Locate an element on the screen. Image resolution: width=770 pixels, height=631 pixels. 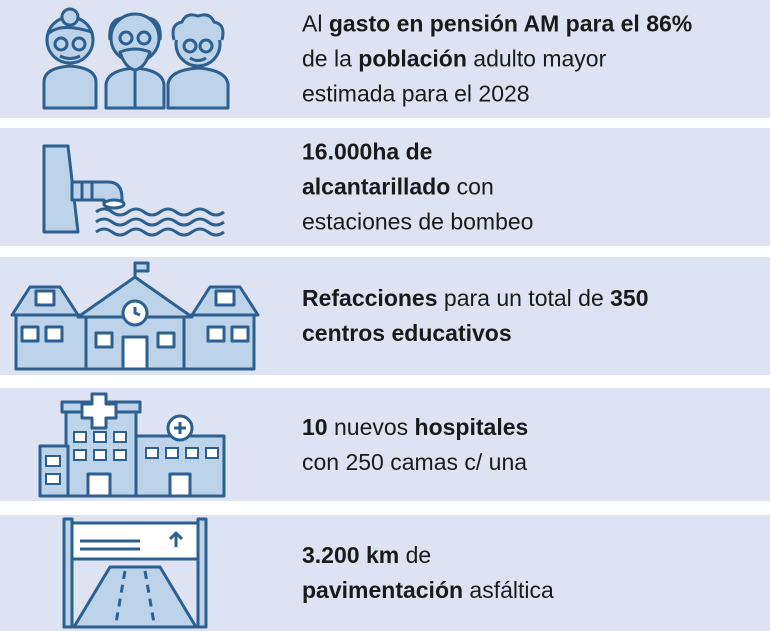
info-text-hospitals: 10 nuevos hospitales con 250 camas c/ una is located at coordinates (530, 445).